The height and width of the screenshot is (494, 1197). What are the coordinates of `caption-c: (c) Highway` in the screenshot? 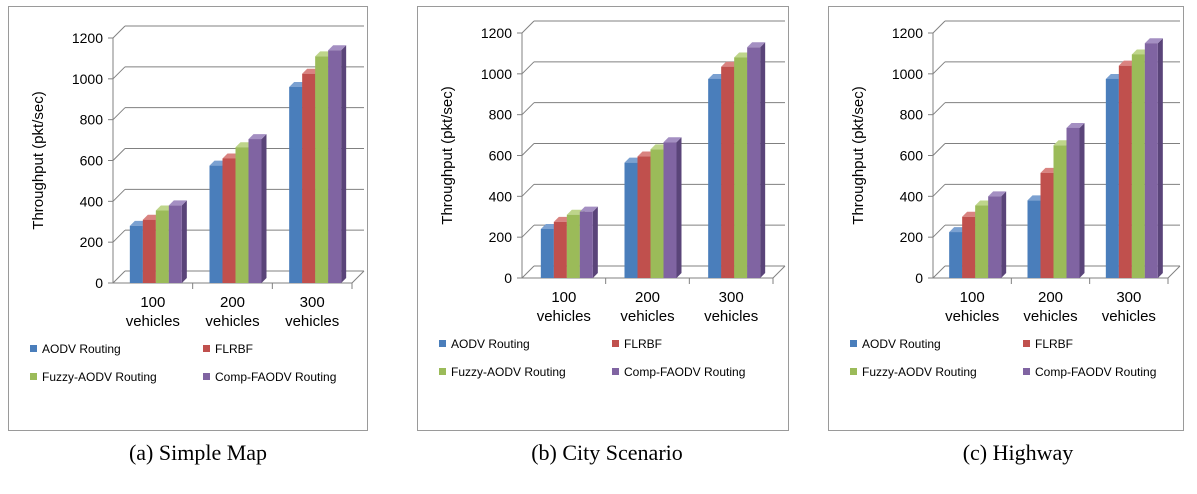 It's located at (1018, 452).